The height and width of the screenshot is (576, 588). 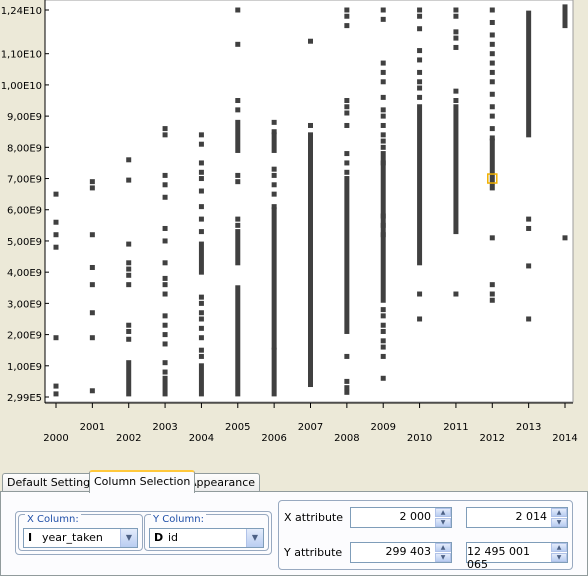 I want to click on y-column-select: D id ▼, so click(x=206, y=538).